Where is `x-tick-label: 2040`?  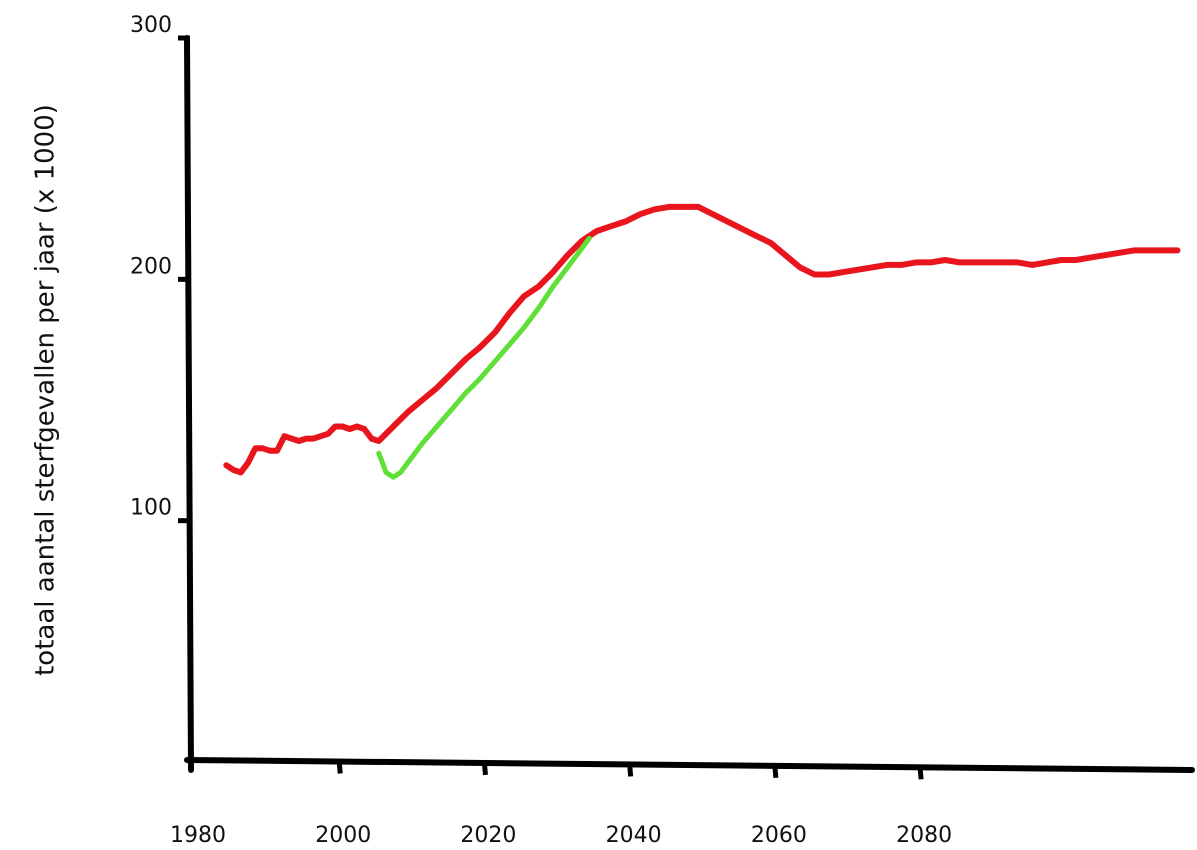
x-tick-label: 2040 is located at coordinates (634, 835).